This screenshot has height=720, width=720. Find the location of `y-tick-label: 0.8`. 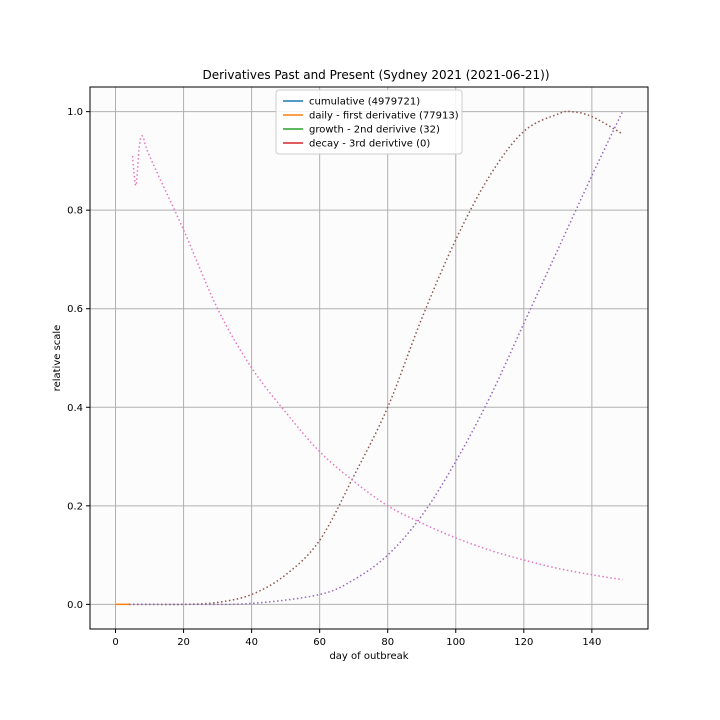

y-tick-label: 0.8 is located at coordinates (75, 211).